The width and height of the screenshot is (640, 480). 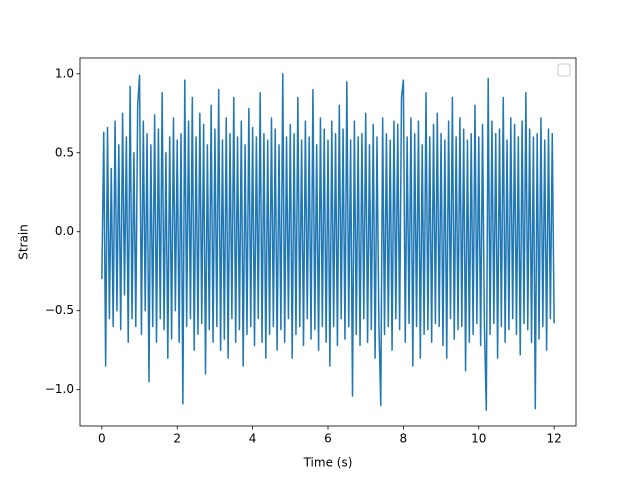 What do you see at coordinates (253, 439) in the screenshot?
I see `x-tick-label: 4` at bounding box center [253, 439].